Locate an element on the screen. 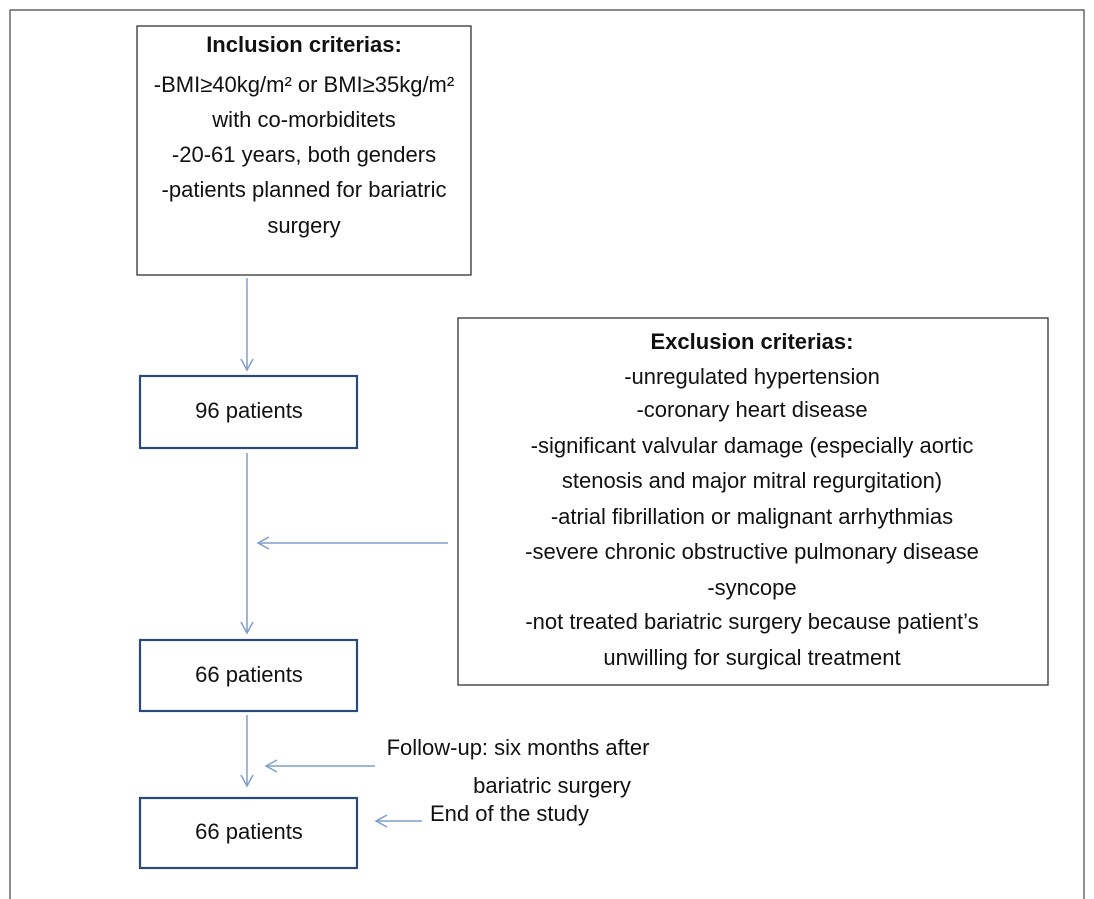 The image size is (1094, 899). node-line: -coronary heart disease is located at coordinates (751, 409).